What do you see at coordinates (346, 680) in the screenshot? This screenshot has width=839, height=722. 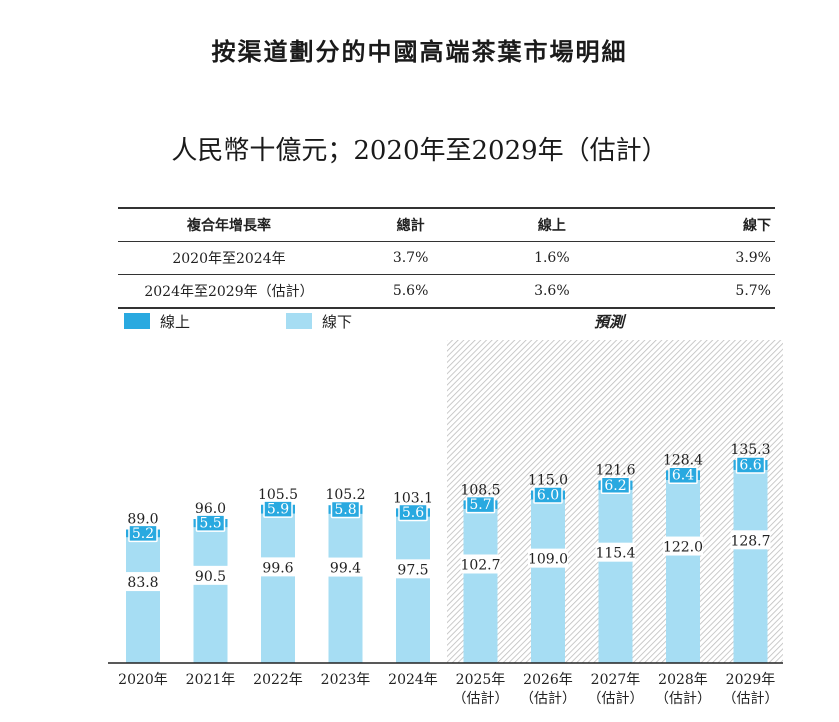 I see `x-tick-label: 2023年` at bounding box center [346, 680].